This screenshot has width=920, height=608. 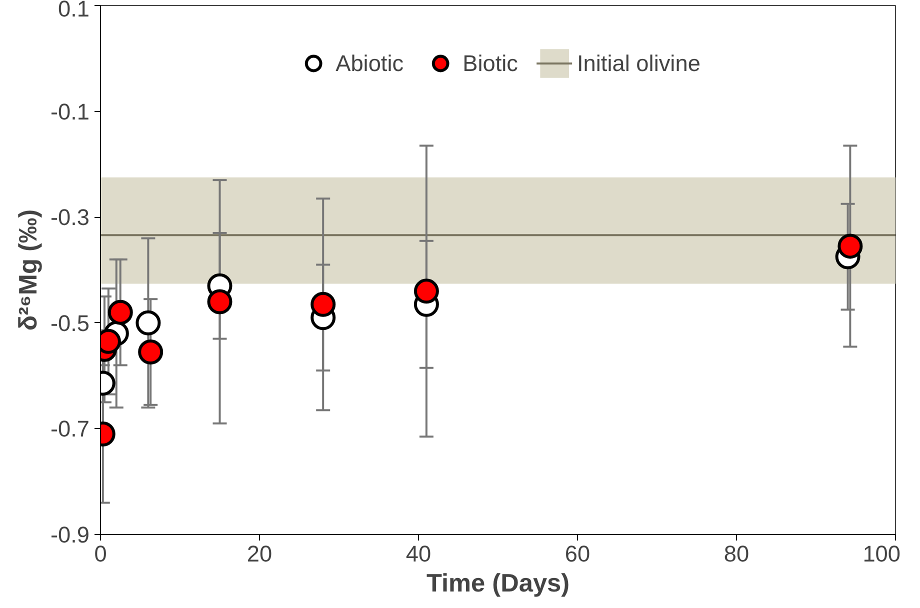 What do you see at coordinates (70, 323) in the screenshot?
I see `y-tick-label: -0.5` at bounding box center [70, 323].